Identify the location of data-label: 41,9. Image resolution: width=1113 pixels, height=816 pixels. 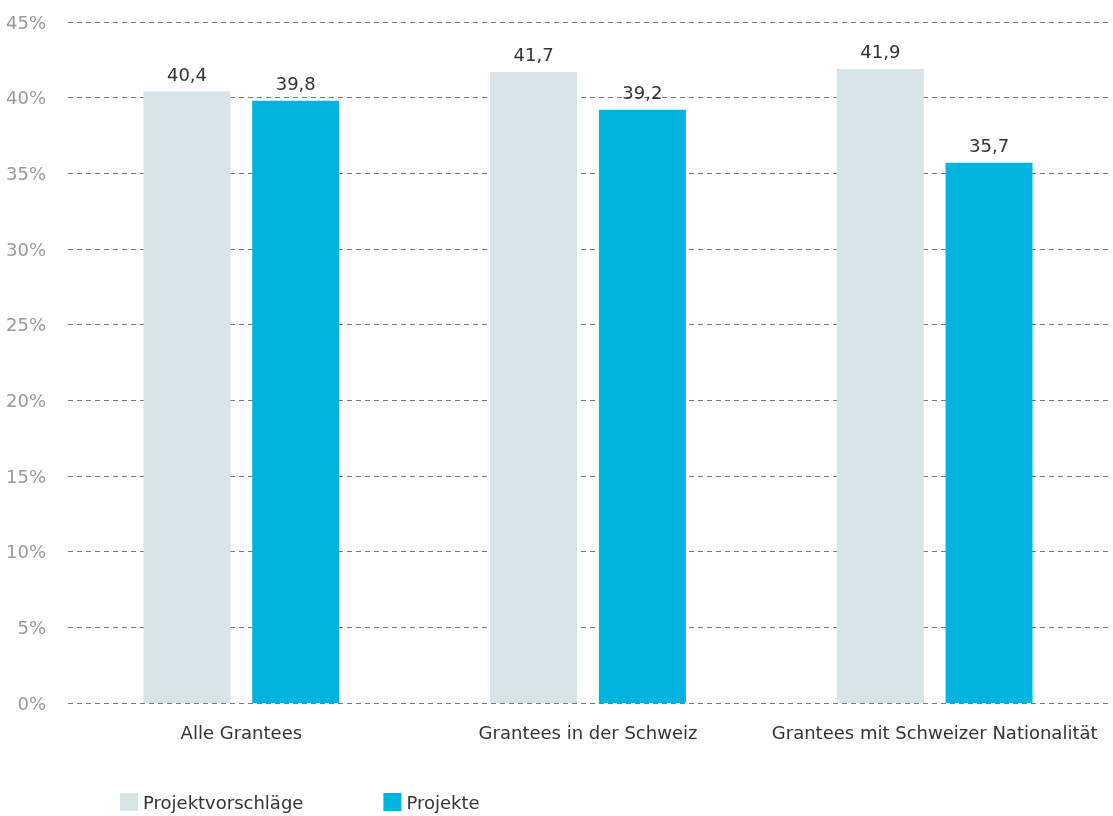
(880, 52).